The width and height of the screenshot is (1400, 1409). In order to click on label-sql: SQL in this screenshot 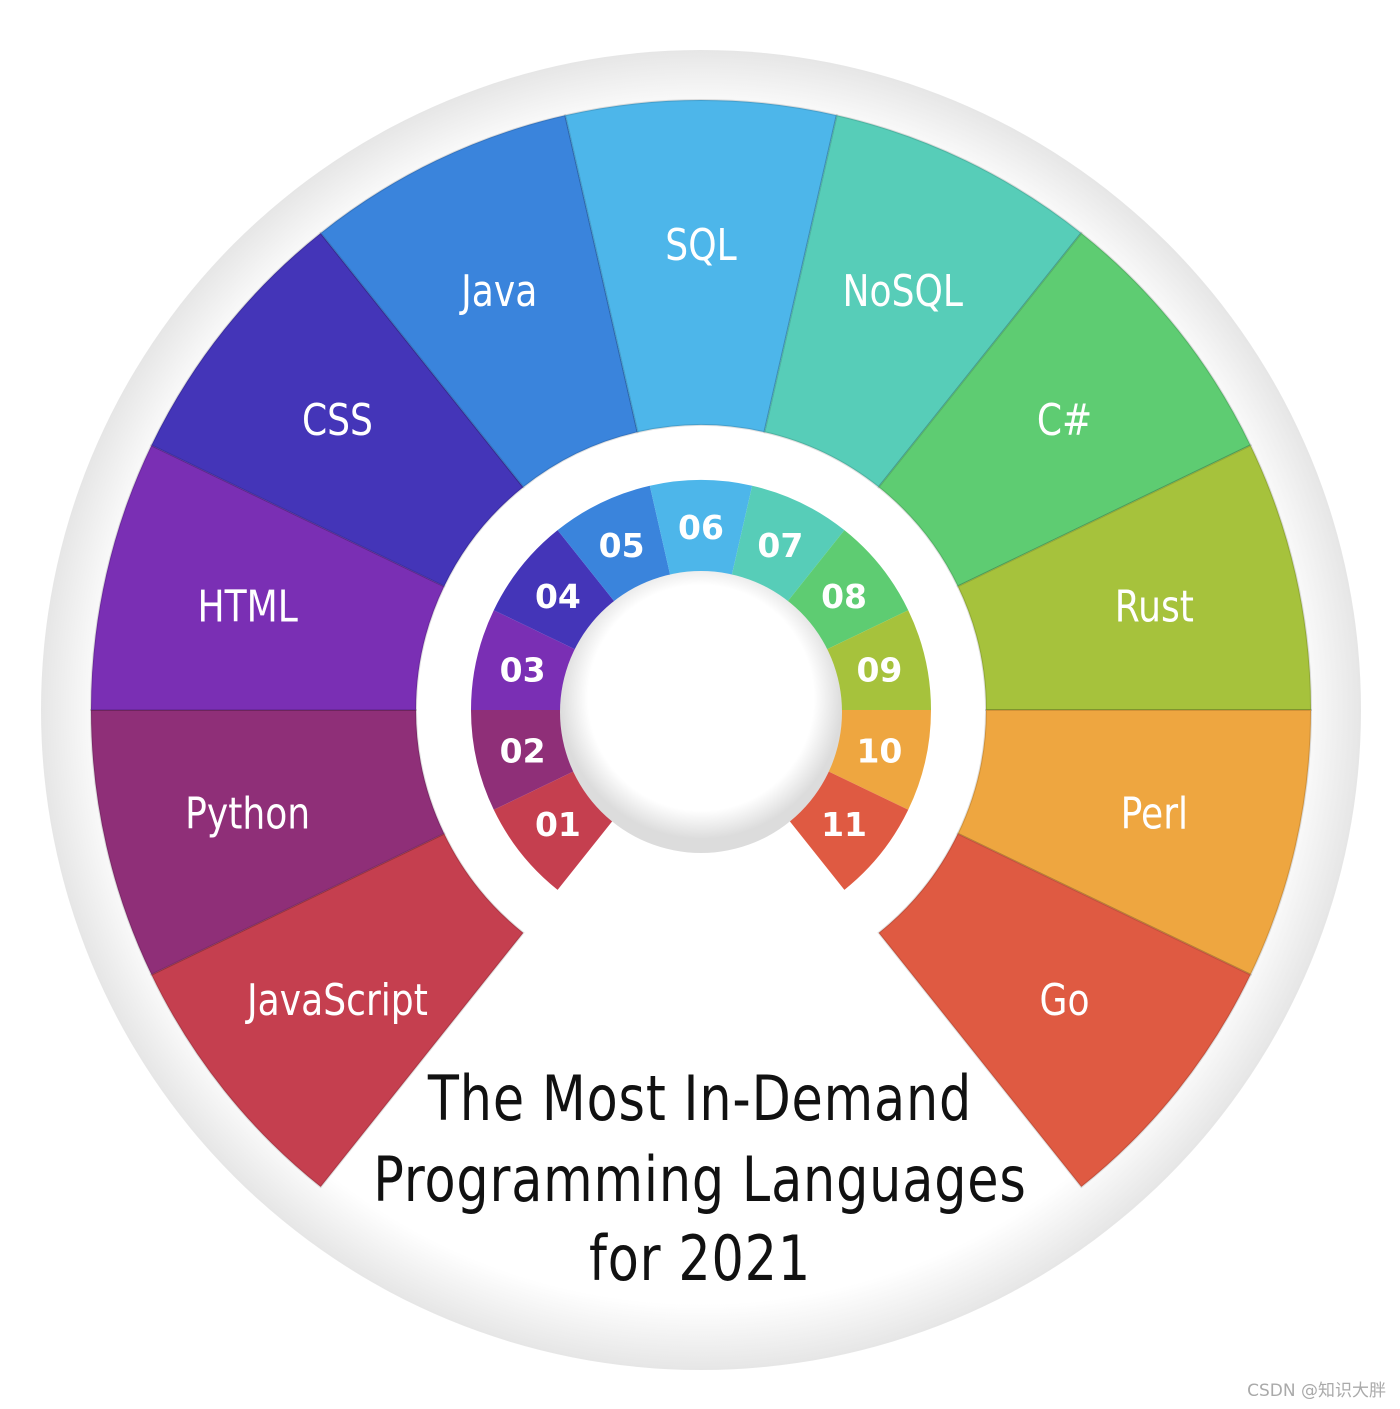, I will do `click(701, 246)`.